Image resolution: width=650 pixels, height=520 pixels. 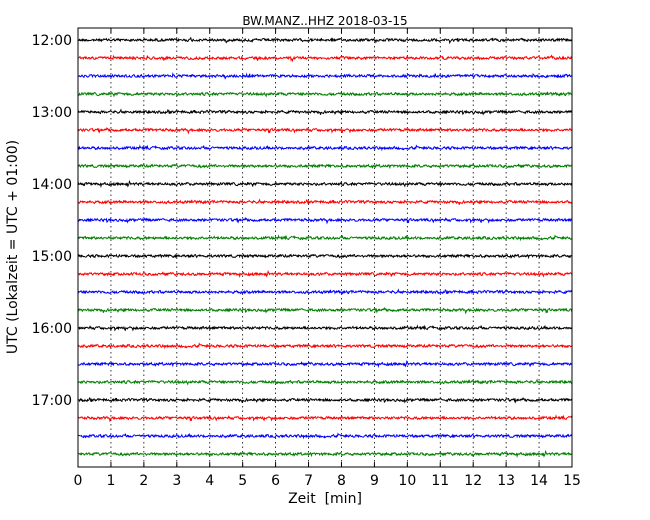 I want to click on x-tick-label-7: 7, so click(x=308, y=481).